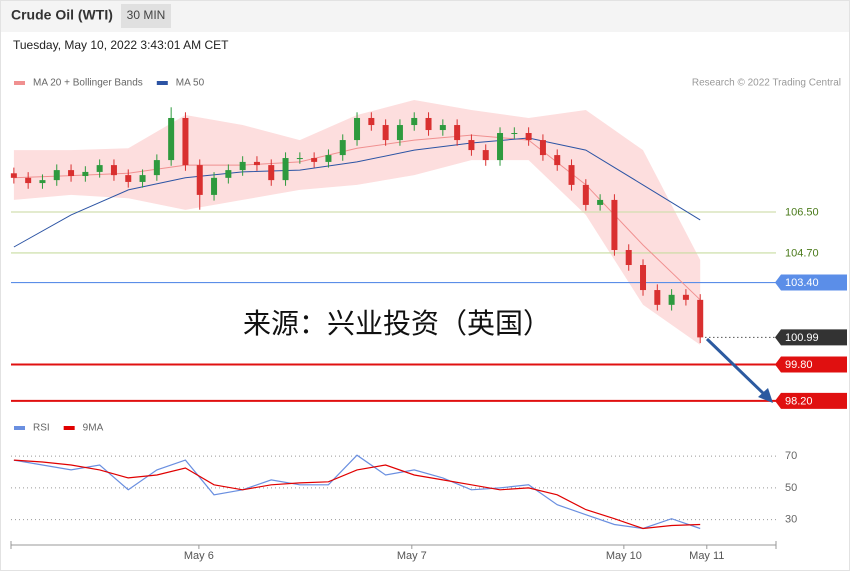 The width and height of the screenshot is (866, 577). Describe the element at coordinates (706, 556) in the screenshot. I see `x-tick-label: May 11` at that location.